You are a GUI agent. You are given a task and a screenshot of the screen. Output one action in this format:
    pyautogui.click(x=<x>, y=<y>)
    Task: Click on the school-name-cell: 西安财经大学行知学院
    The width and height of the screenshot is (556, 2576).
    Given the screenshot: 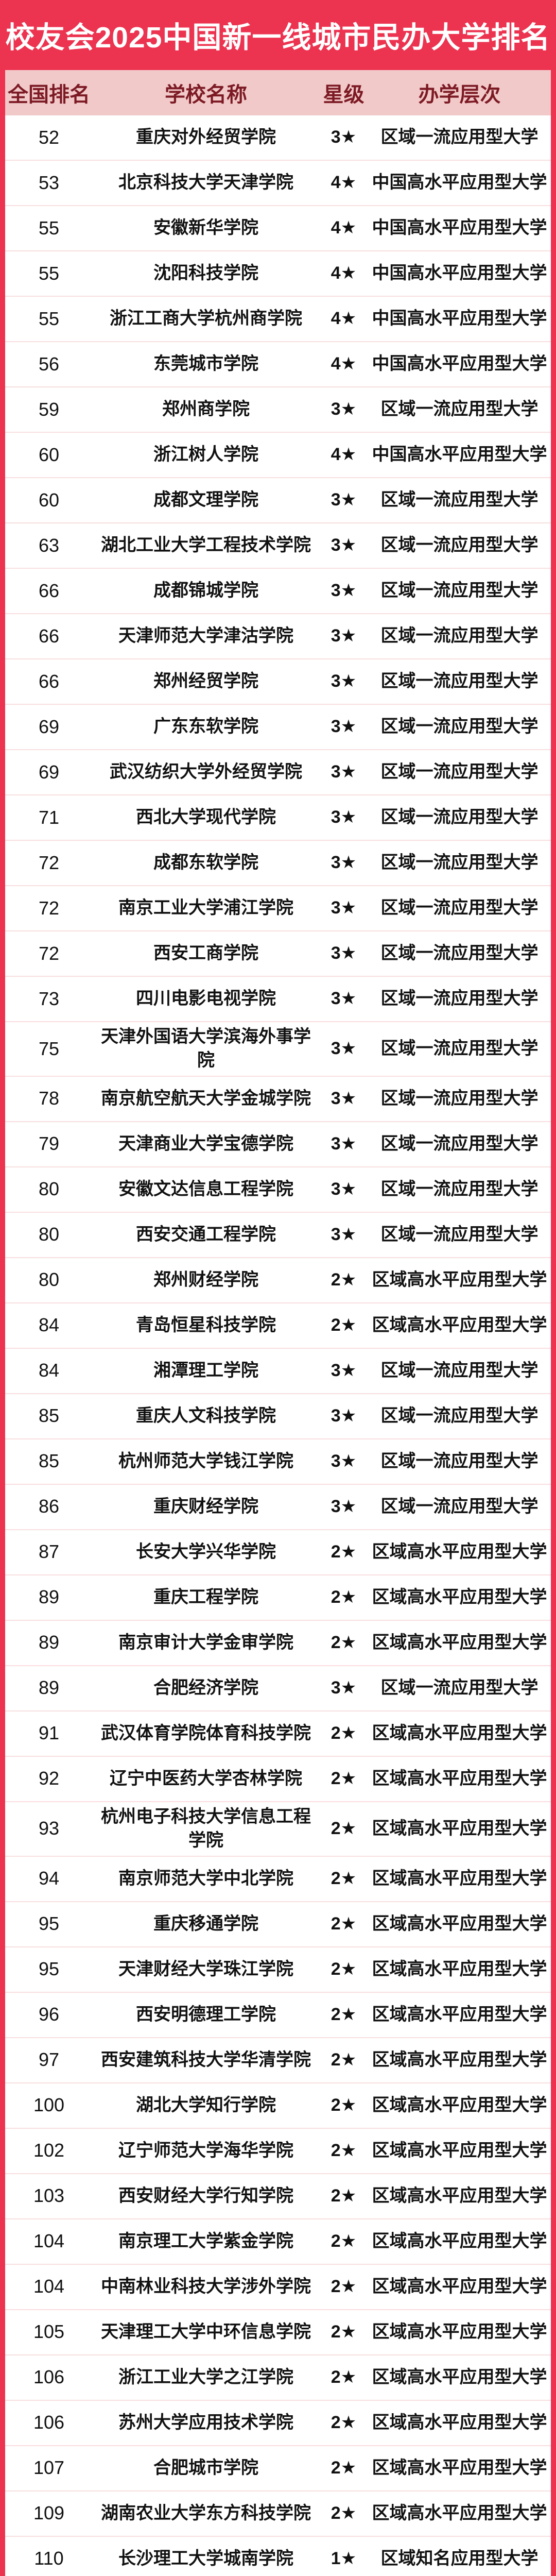 What is the action you would take?
    pyautogui.click(x=205, y=2195)
    